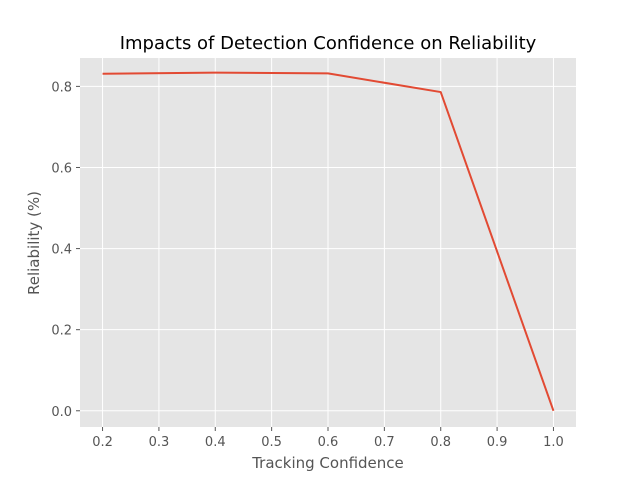 The width and height of the screenshot is (640, 480). What do you see at coordinates (440, 442) in the screenshot?
I see `x-tick-label: 0.8` at bounding box center [440, 442].